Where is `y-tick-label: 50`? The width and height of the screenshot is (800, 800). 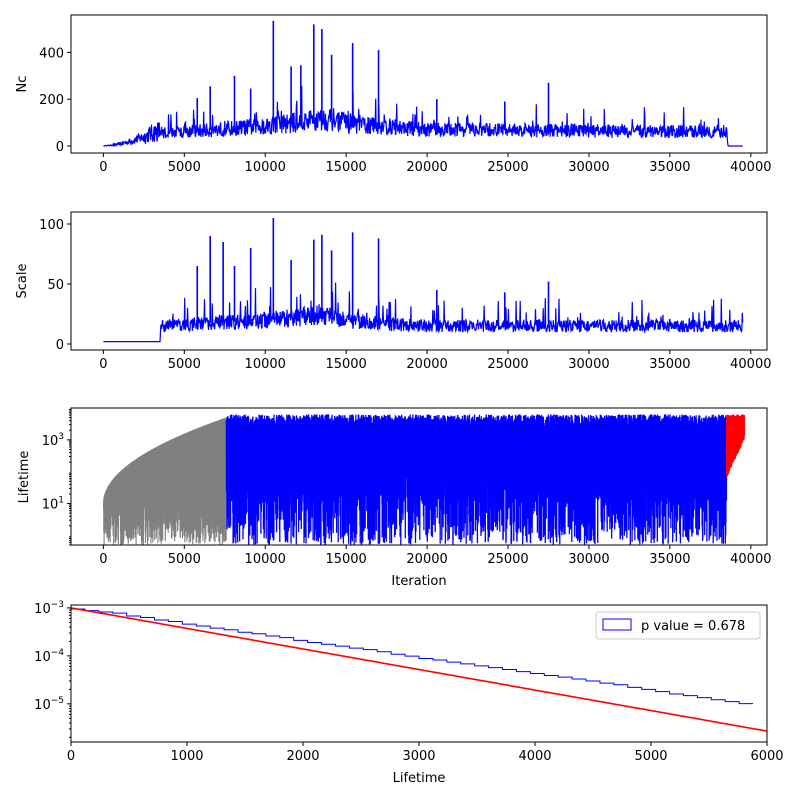
y-tick-label: 50 is located at coordinates (55, 285).